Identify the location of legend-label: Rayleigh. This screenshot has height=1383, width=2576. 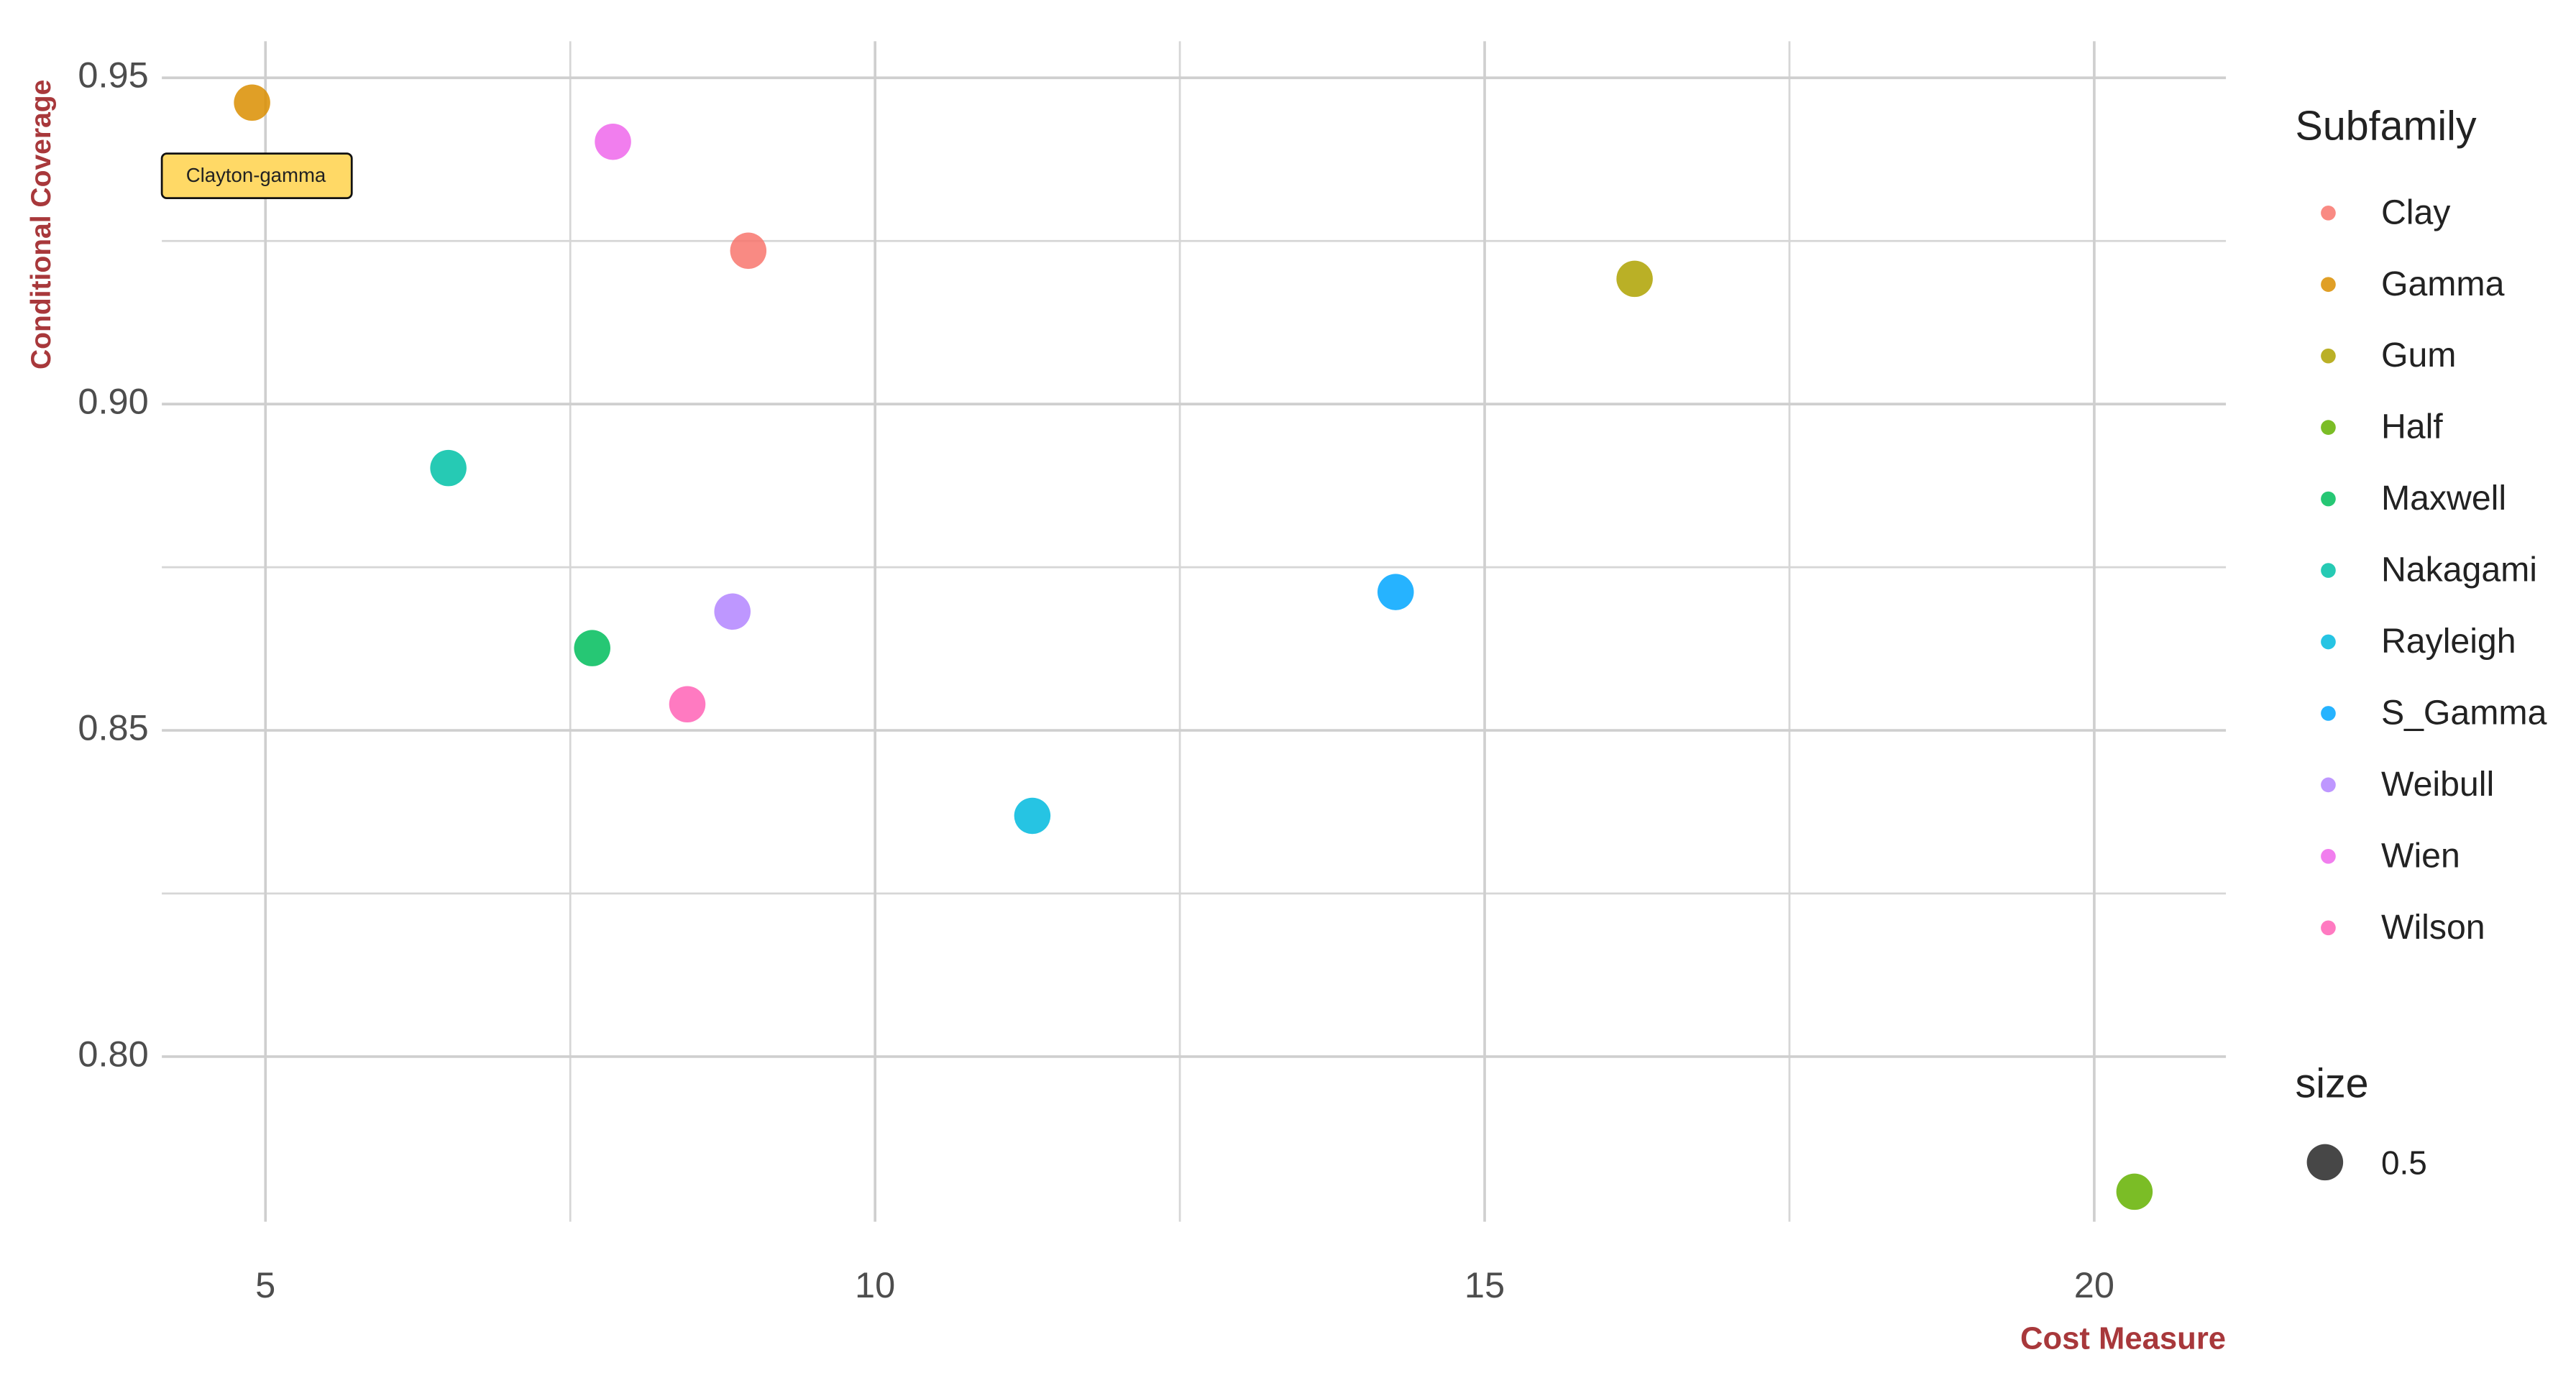
(2448, 642).